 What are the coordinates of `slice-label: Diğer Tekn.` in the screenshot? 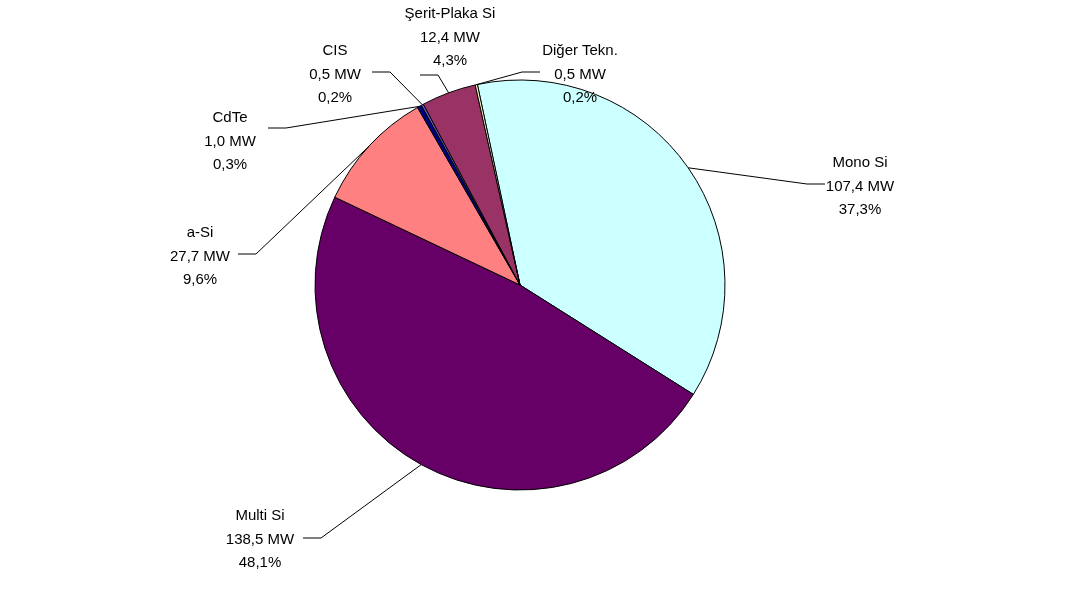 It's located at (580, 49).